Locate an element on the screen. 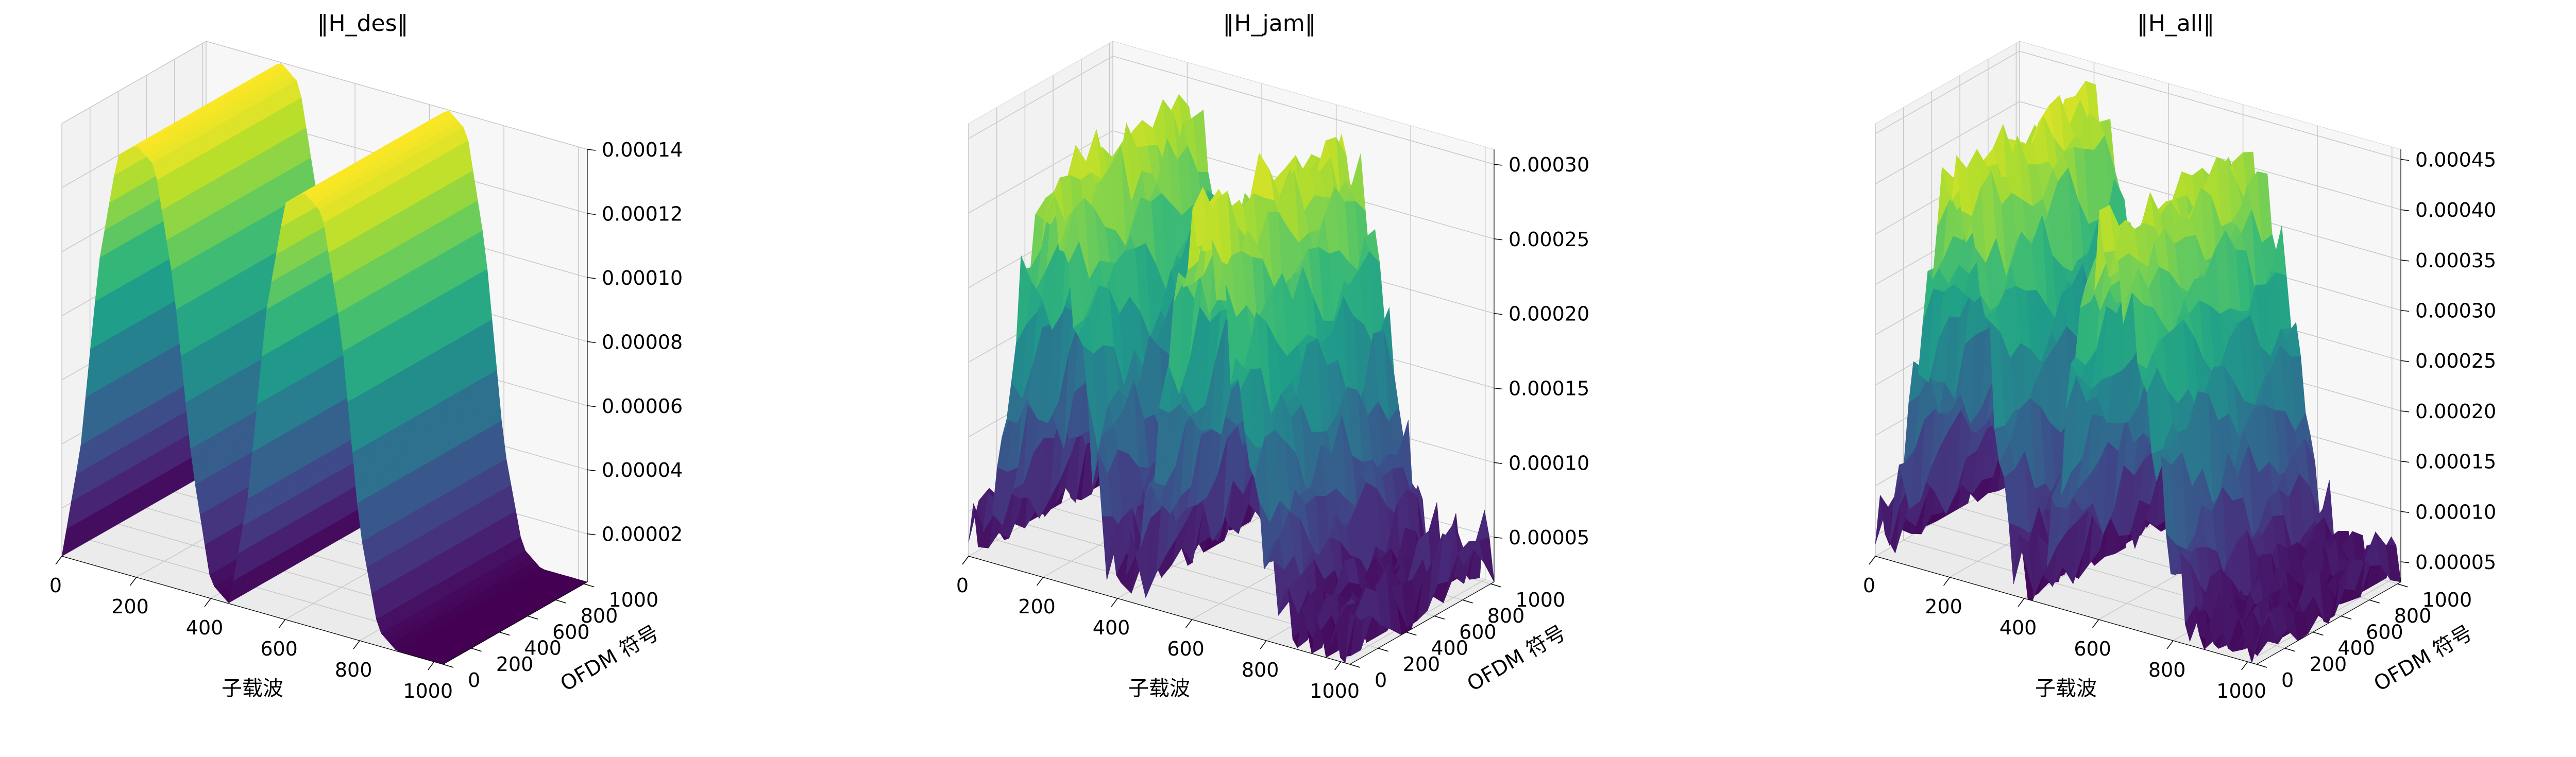 This screenshot has width=2576, height=757. z-tick-label: 0.00006 is located at coordinates (642, 406).